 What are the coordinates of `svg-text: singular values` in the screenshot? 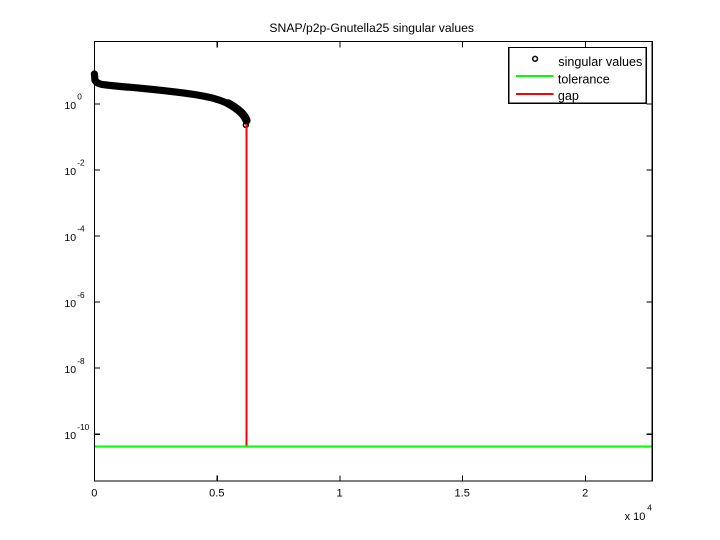 It's located at (600, 62).